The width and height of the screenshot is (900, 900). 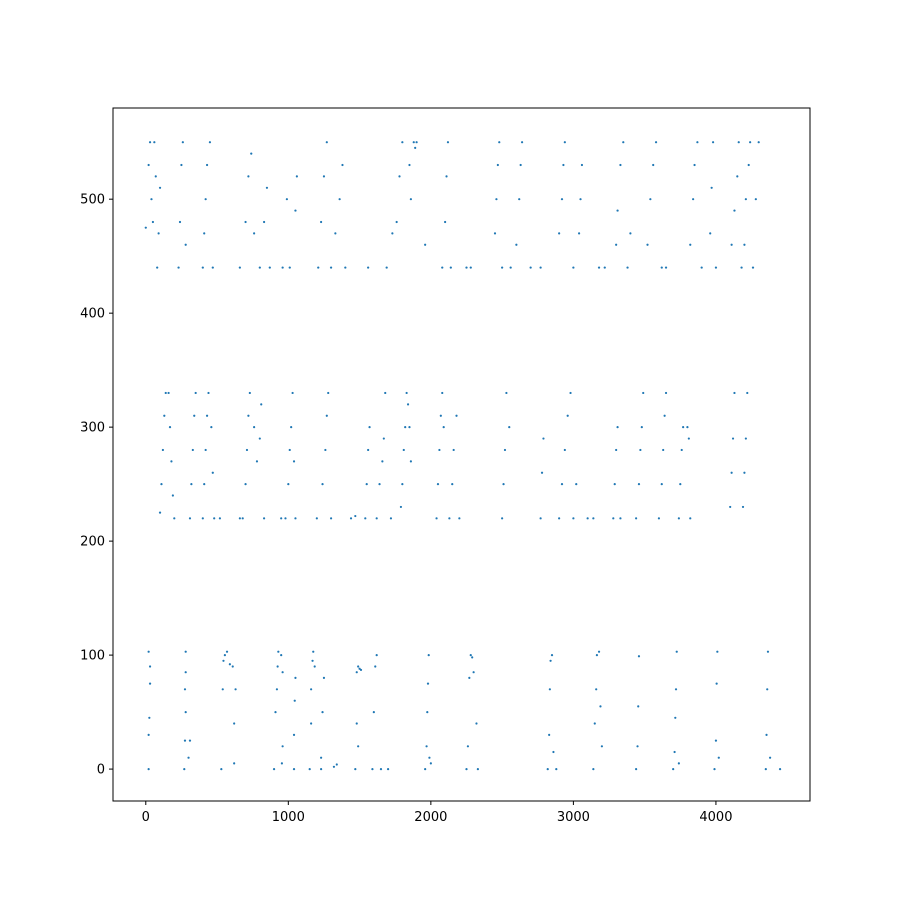 What do you see at coordinates (715, 817) in the screenshot?
I see `x-tick-label: 4000` at bounding box center [715, 817].